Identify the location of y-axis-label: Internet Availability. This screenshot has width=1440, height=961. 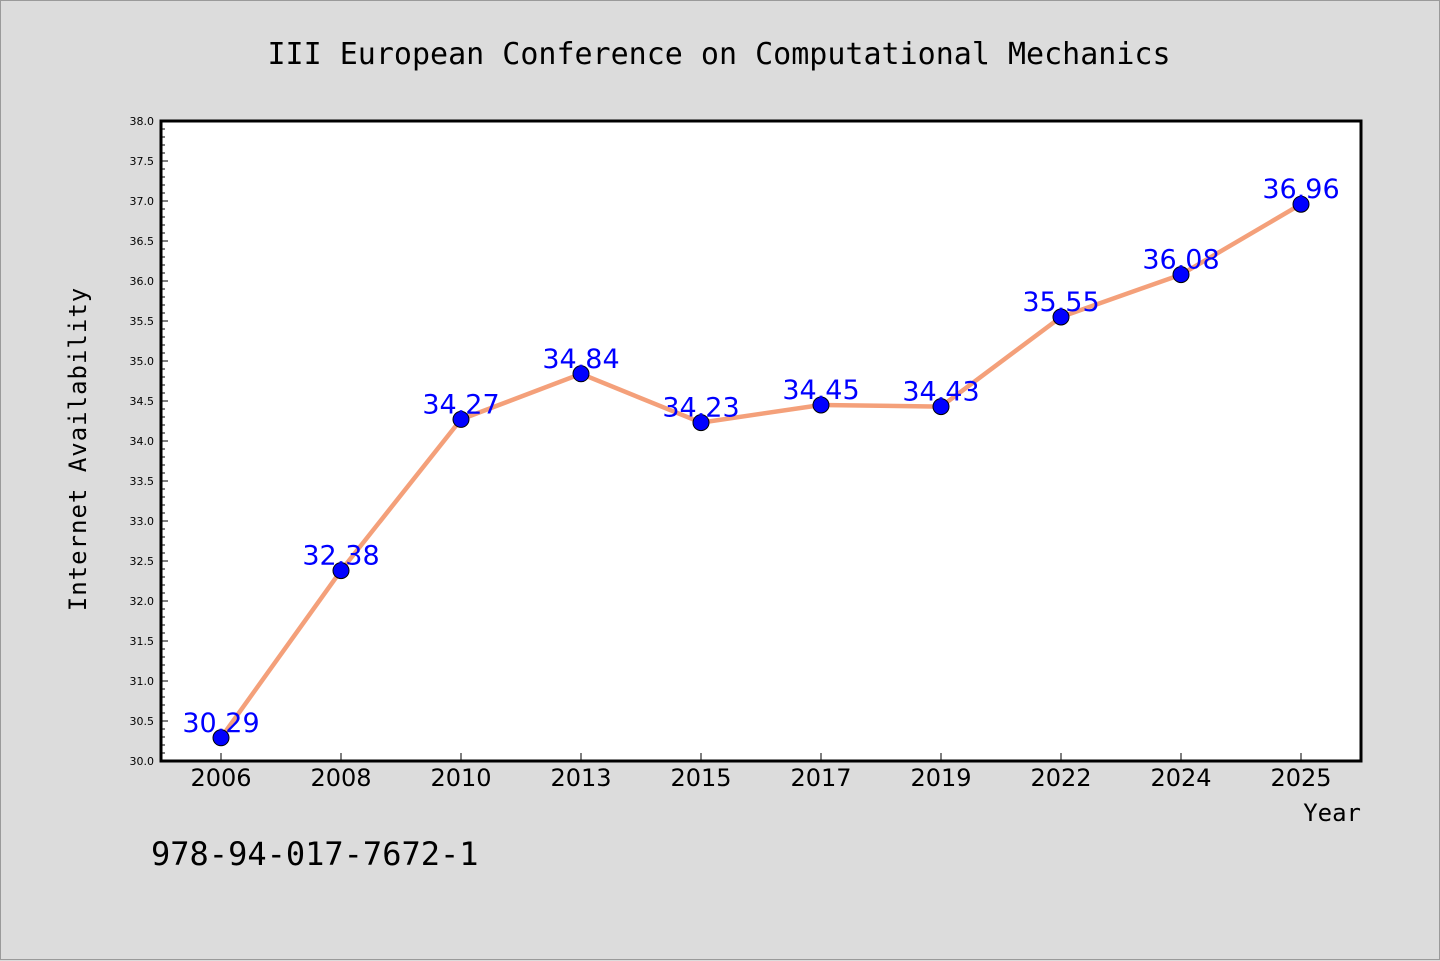
(78, 449).